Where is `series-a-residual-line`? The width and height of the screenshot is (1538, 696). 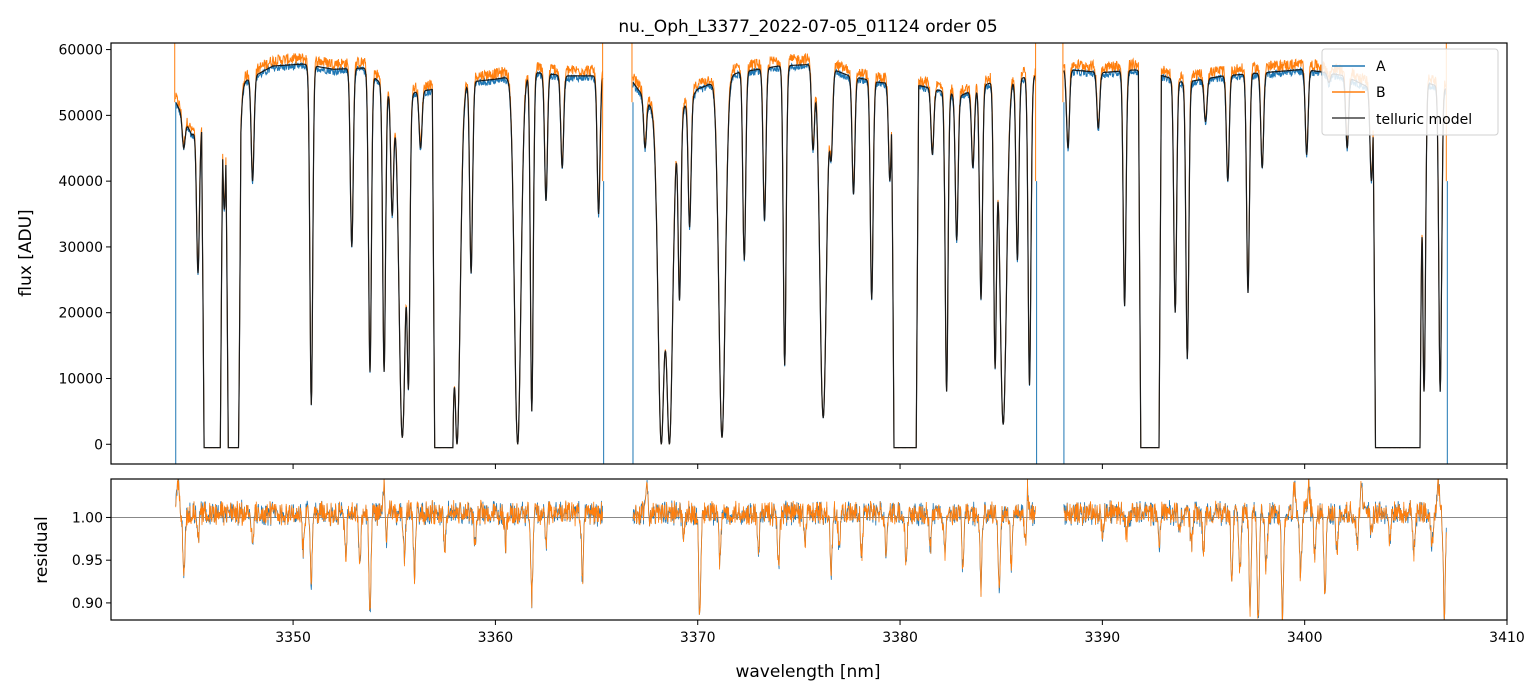
series-a-residual-line is located at coordinates (389, 546).